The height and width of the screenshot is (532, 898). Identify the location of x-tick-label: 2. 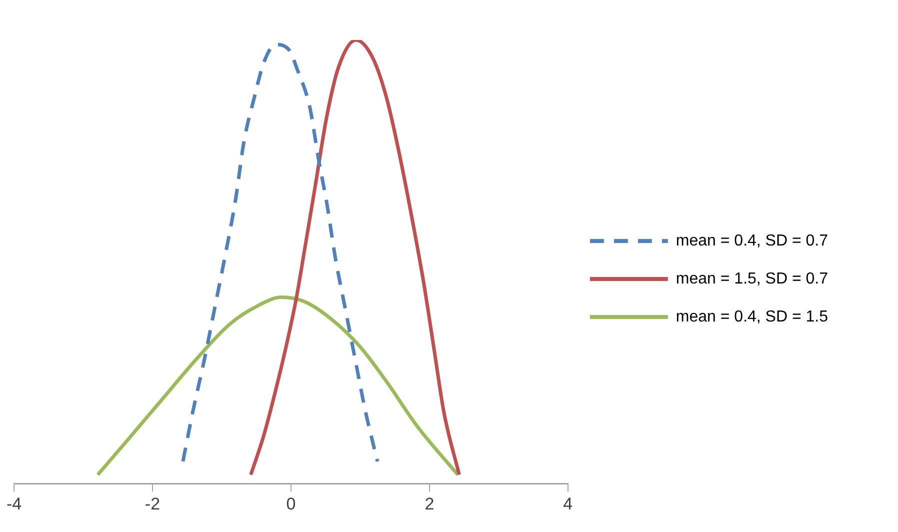
(429, 504).